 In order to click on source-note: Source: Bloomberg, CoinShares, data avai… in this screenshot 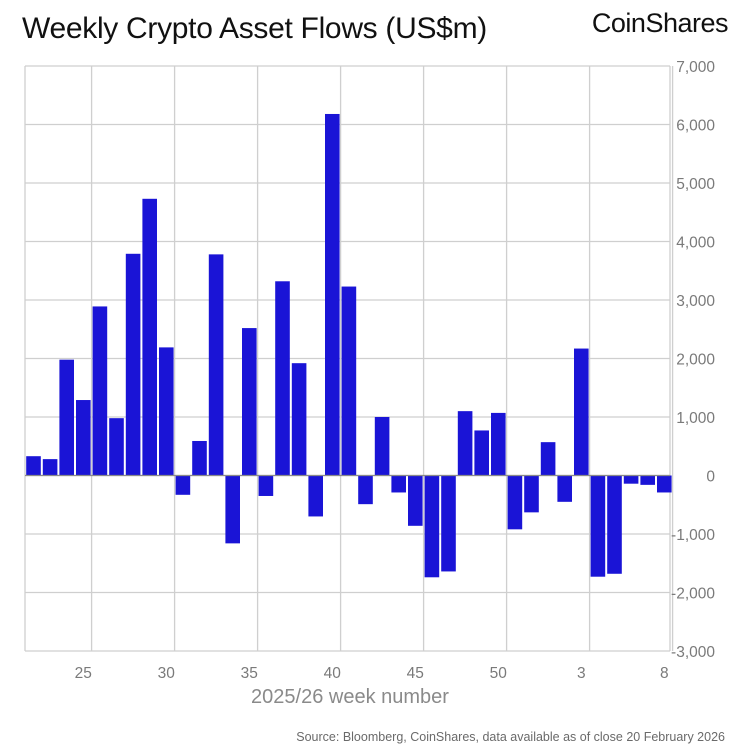, I will do `click(510, 737)`.